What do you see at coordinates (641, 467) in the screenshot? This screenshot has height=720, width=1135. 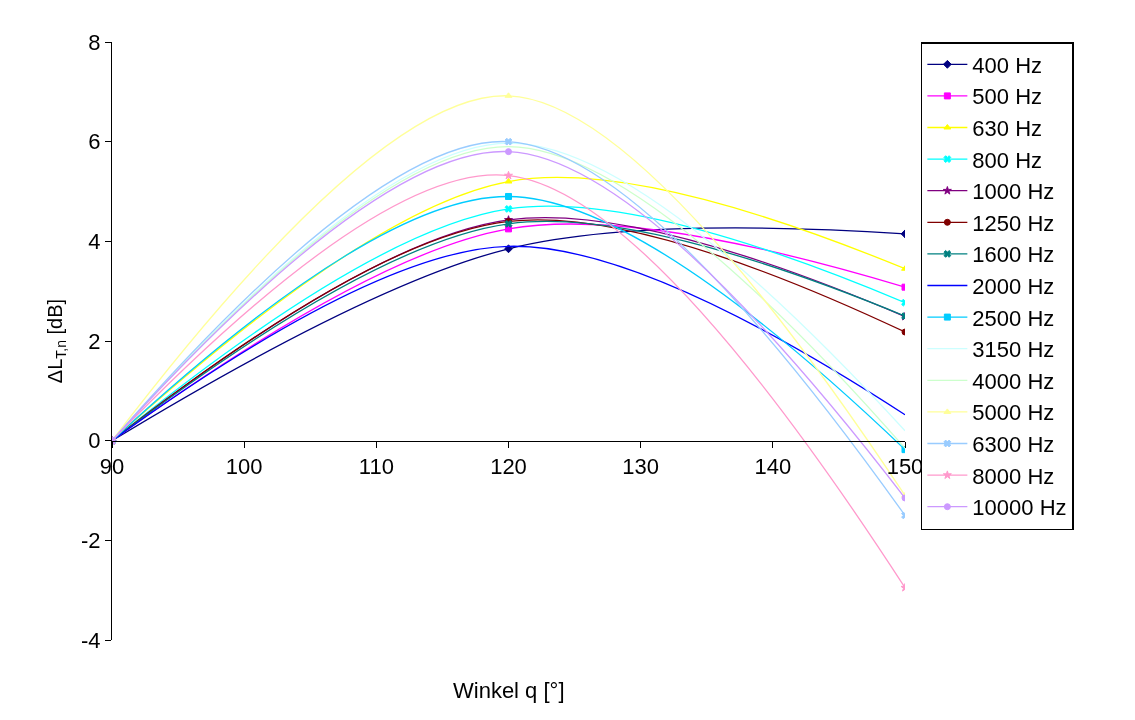 I see `x-tick-label: 130` at bounding box center [641, 467].